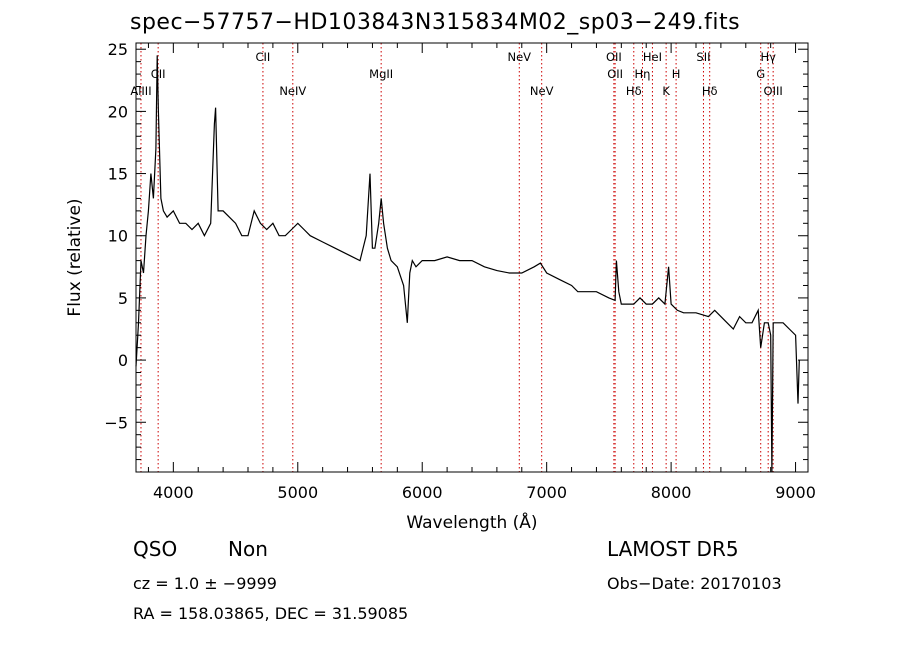 This screenshot has width=900, height=649. Describe the element at coordinates (297, 492) in the screenshot. I see `x-tick-label: 5000` at that location.